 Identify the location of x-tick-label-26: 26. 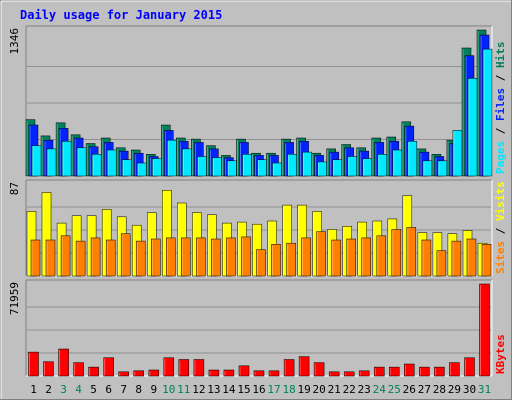
(409, 389).